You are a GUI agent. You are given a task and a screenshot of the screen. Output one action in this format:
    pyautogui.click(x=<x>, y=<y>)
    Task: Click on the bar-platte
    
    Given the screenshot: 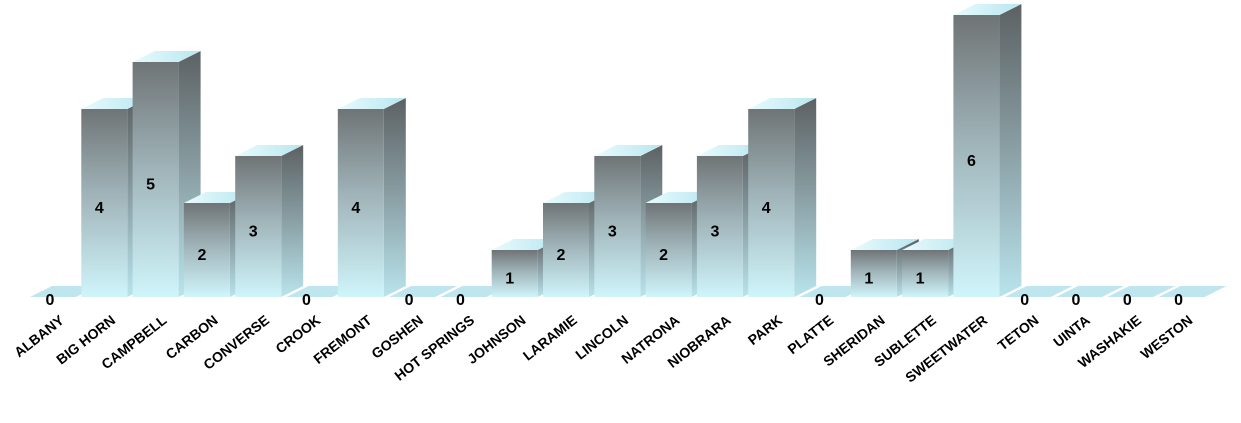 What is the action you would take?
    pyautogui.click(x=833, y=291)
    